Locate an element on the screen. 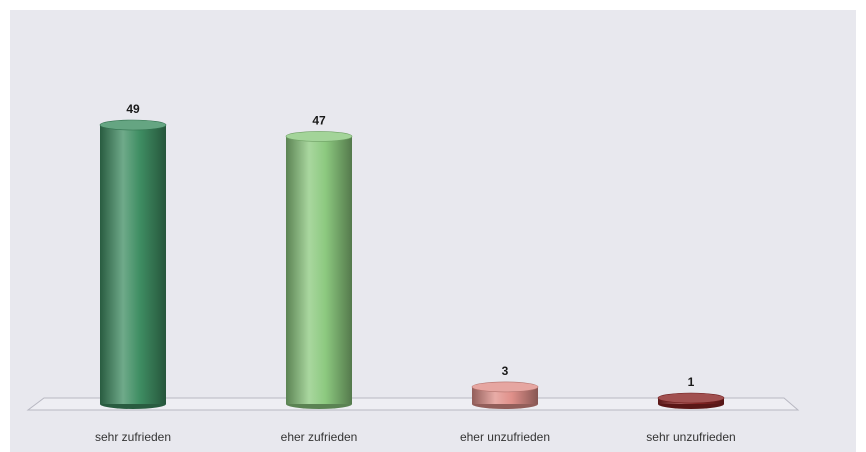 This screenshot has height=452, width=866. category-label-2: eher zufrieden is located at coordinates (319, 437).